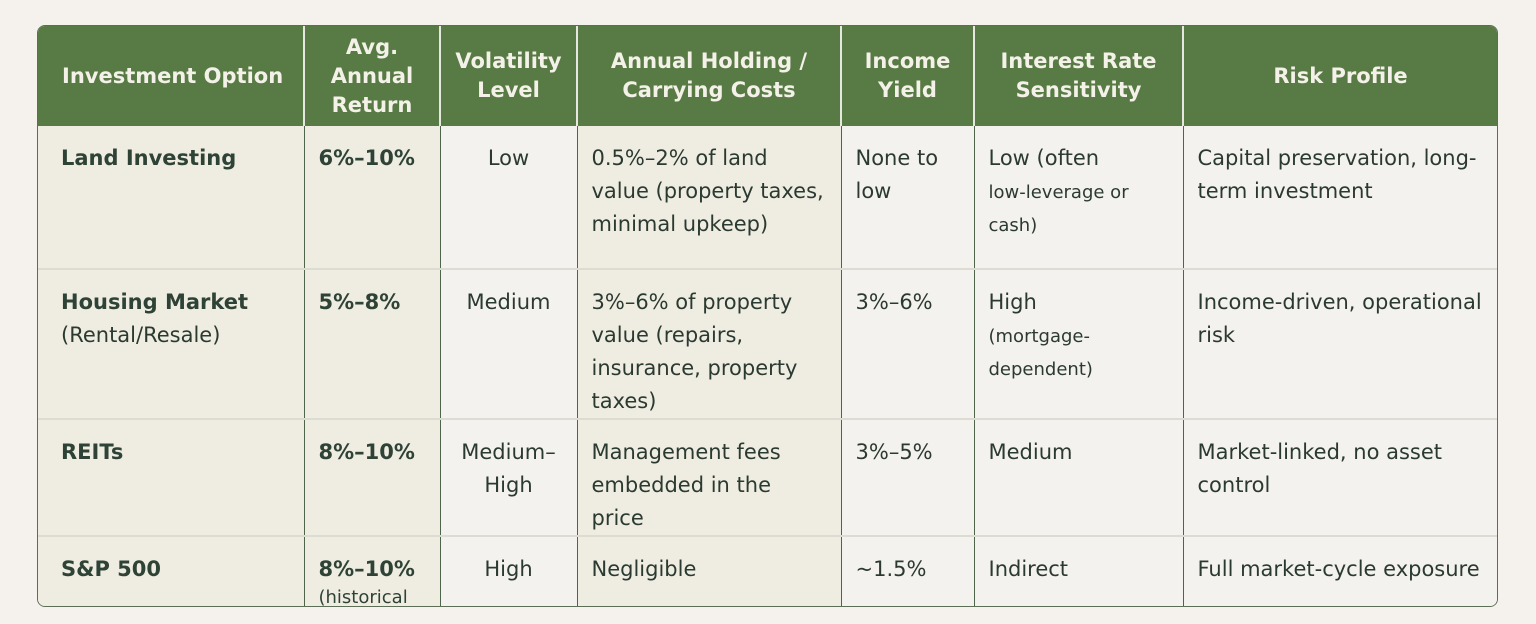 This screenshot has height=624, width=1536. I want to click on cell-rate-sensitivity: Low (often low-leverage or cash), so click(1079, 198).